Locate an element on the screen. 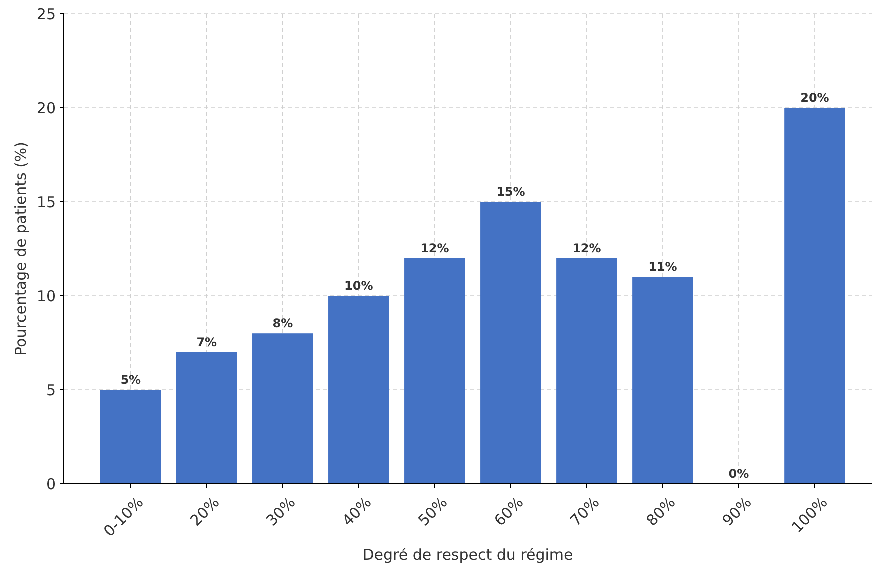 The width and height of the screenshot is (873, 568). data-label: 11% is located at coordinates (663, 267).